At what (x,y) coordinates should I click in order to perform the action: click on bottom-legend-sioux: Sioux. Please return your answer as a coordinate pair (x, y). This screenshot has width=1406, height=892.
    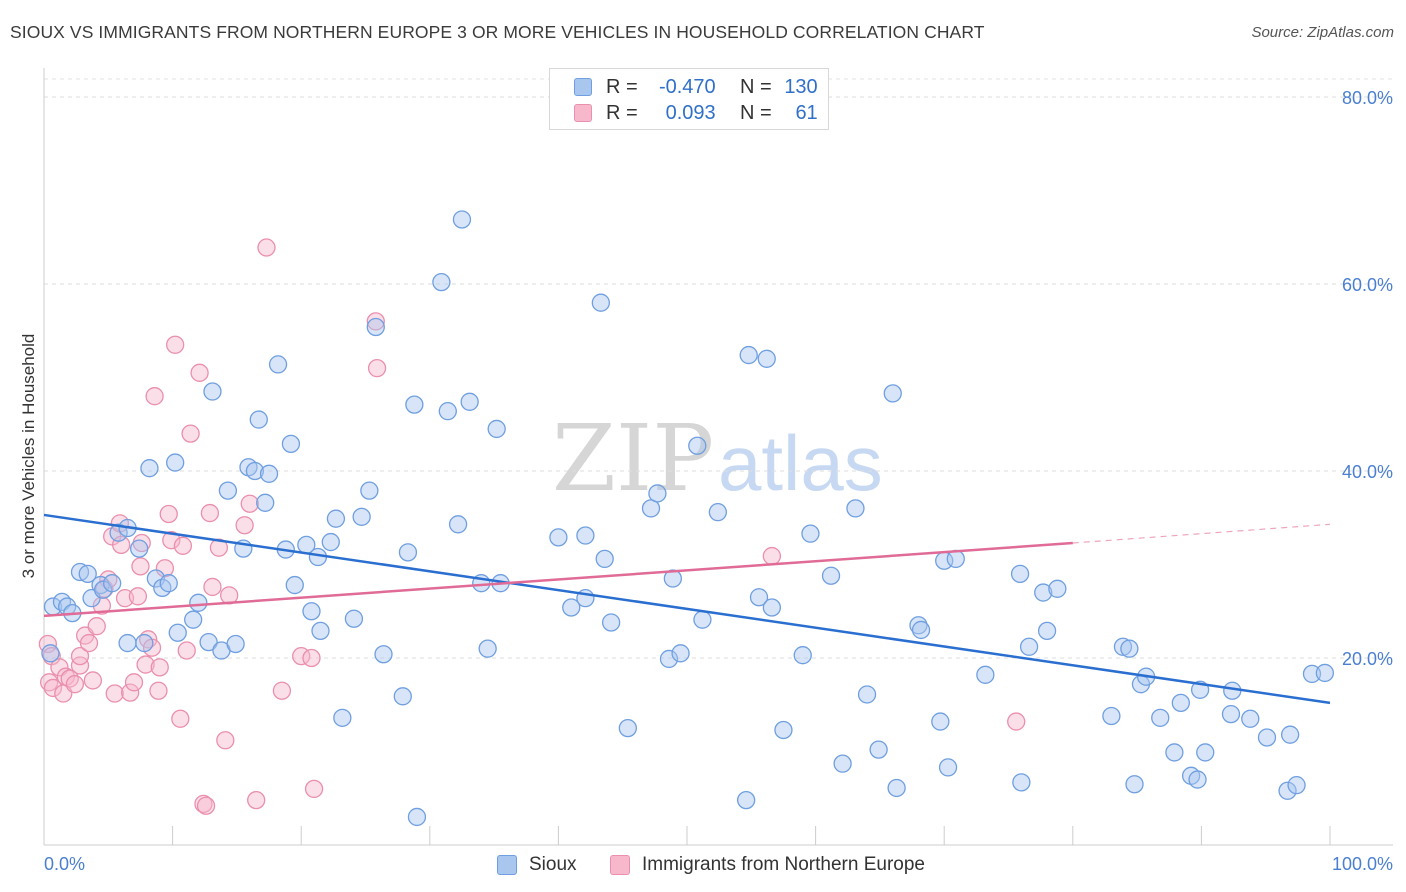
    Looking at the image, I should click on (537, 865).